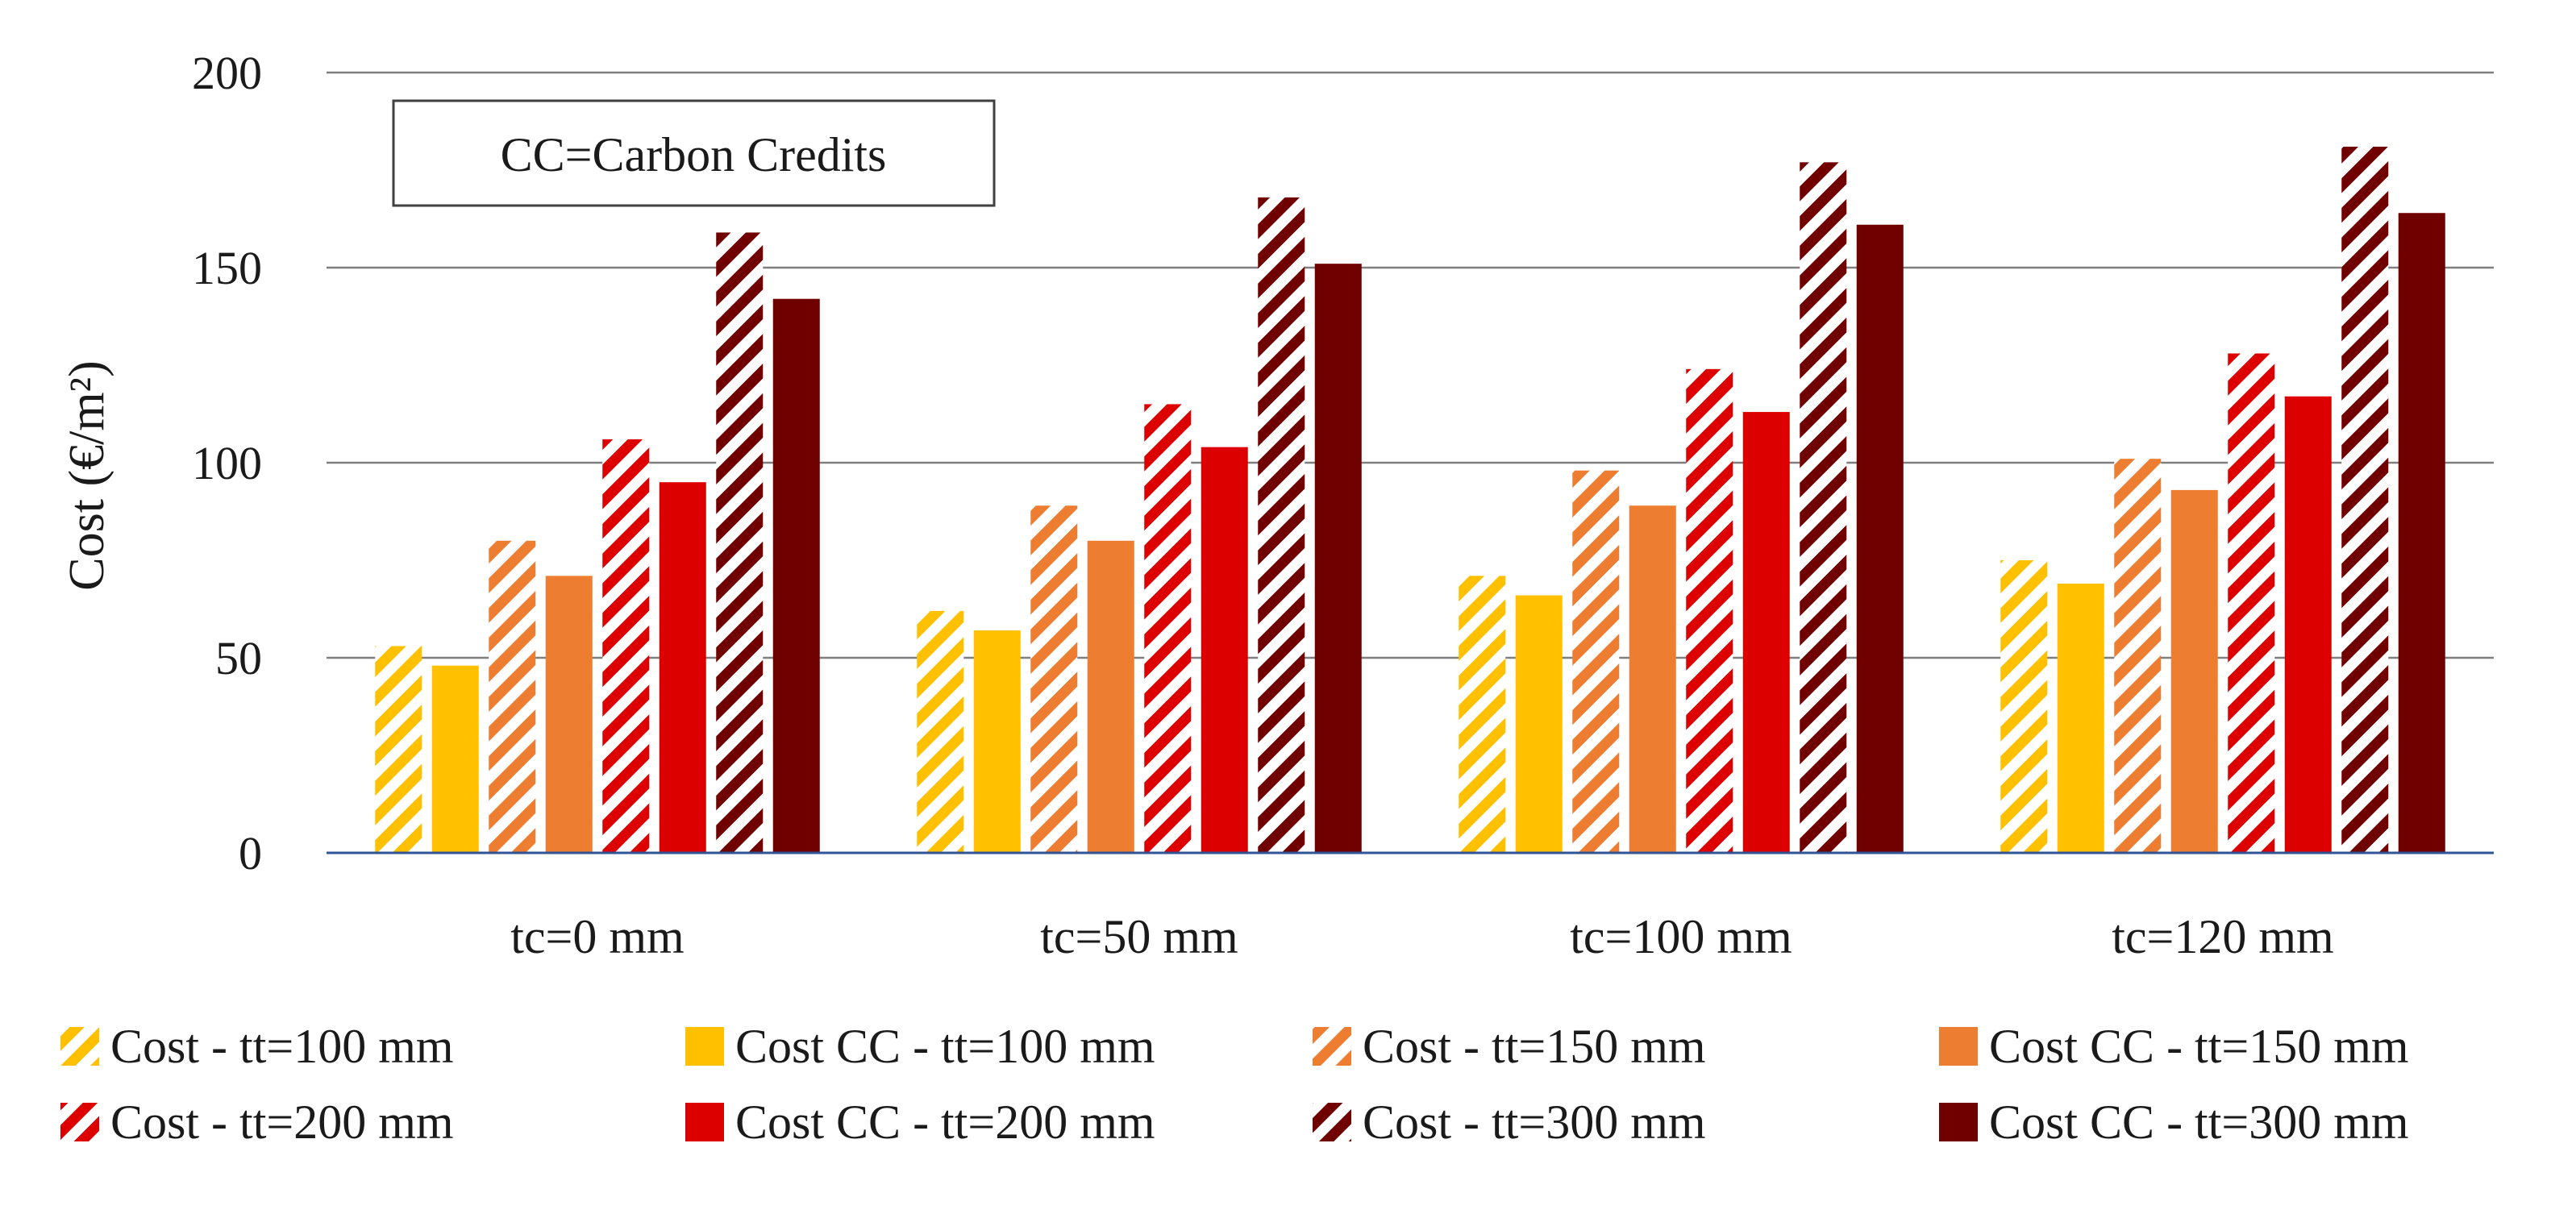  Describe the element at coordinates (1534, 1046) in the screenshot. I see `legend-label: Cost - tt=150 mm` at that location.